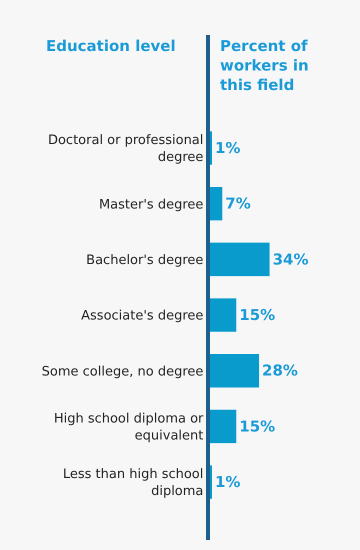 The height and width of the screenshot is (550, 360). I want to click on data-label: 28%, so click(280, 371).